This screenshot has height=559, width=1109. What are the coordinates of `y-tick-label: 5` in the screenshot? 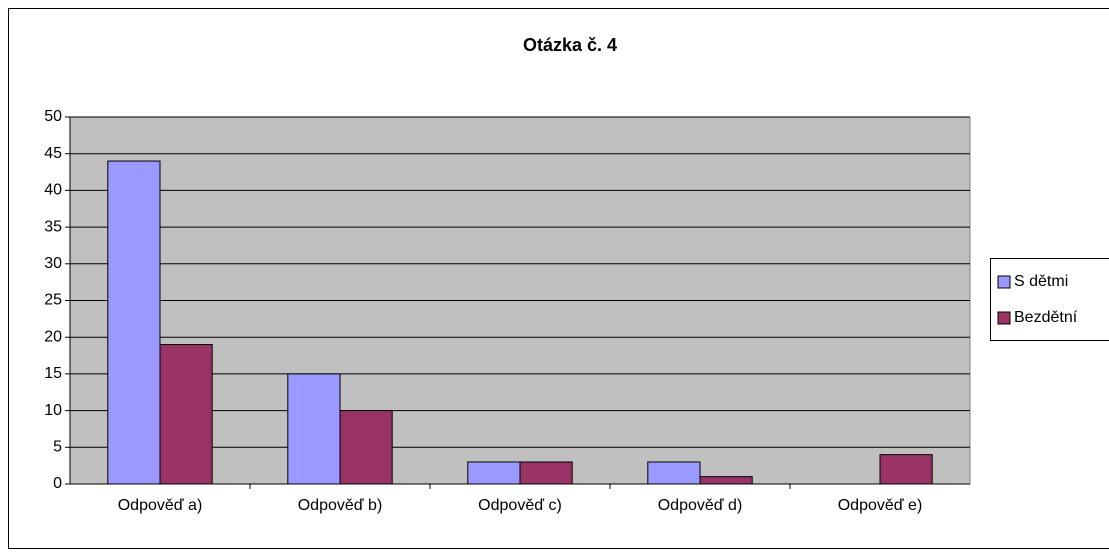 It's located at (57, 447).